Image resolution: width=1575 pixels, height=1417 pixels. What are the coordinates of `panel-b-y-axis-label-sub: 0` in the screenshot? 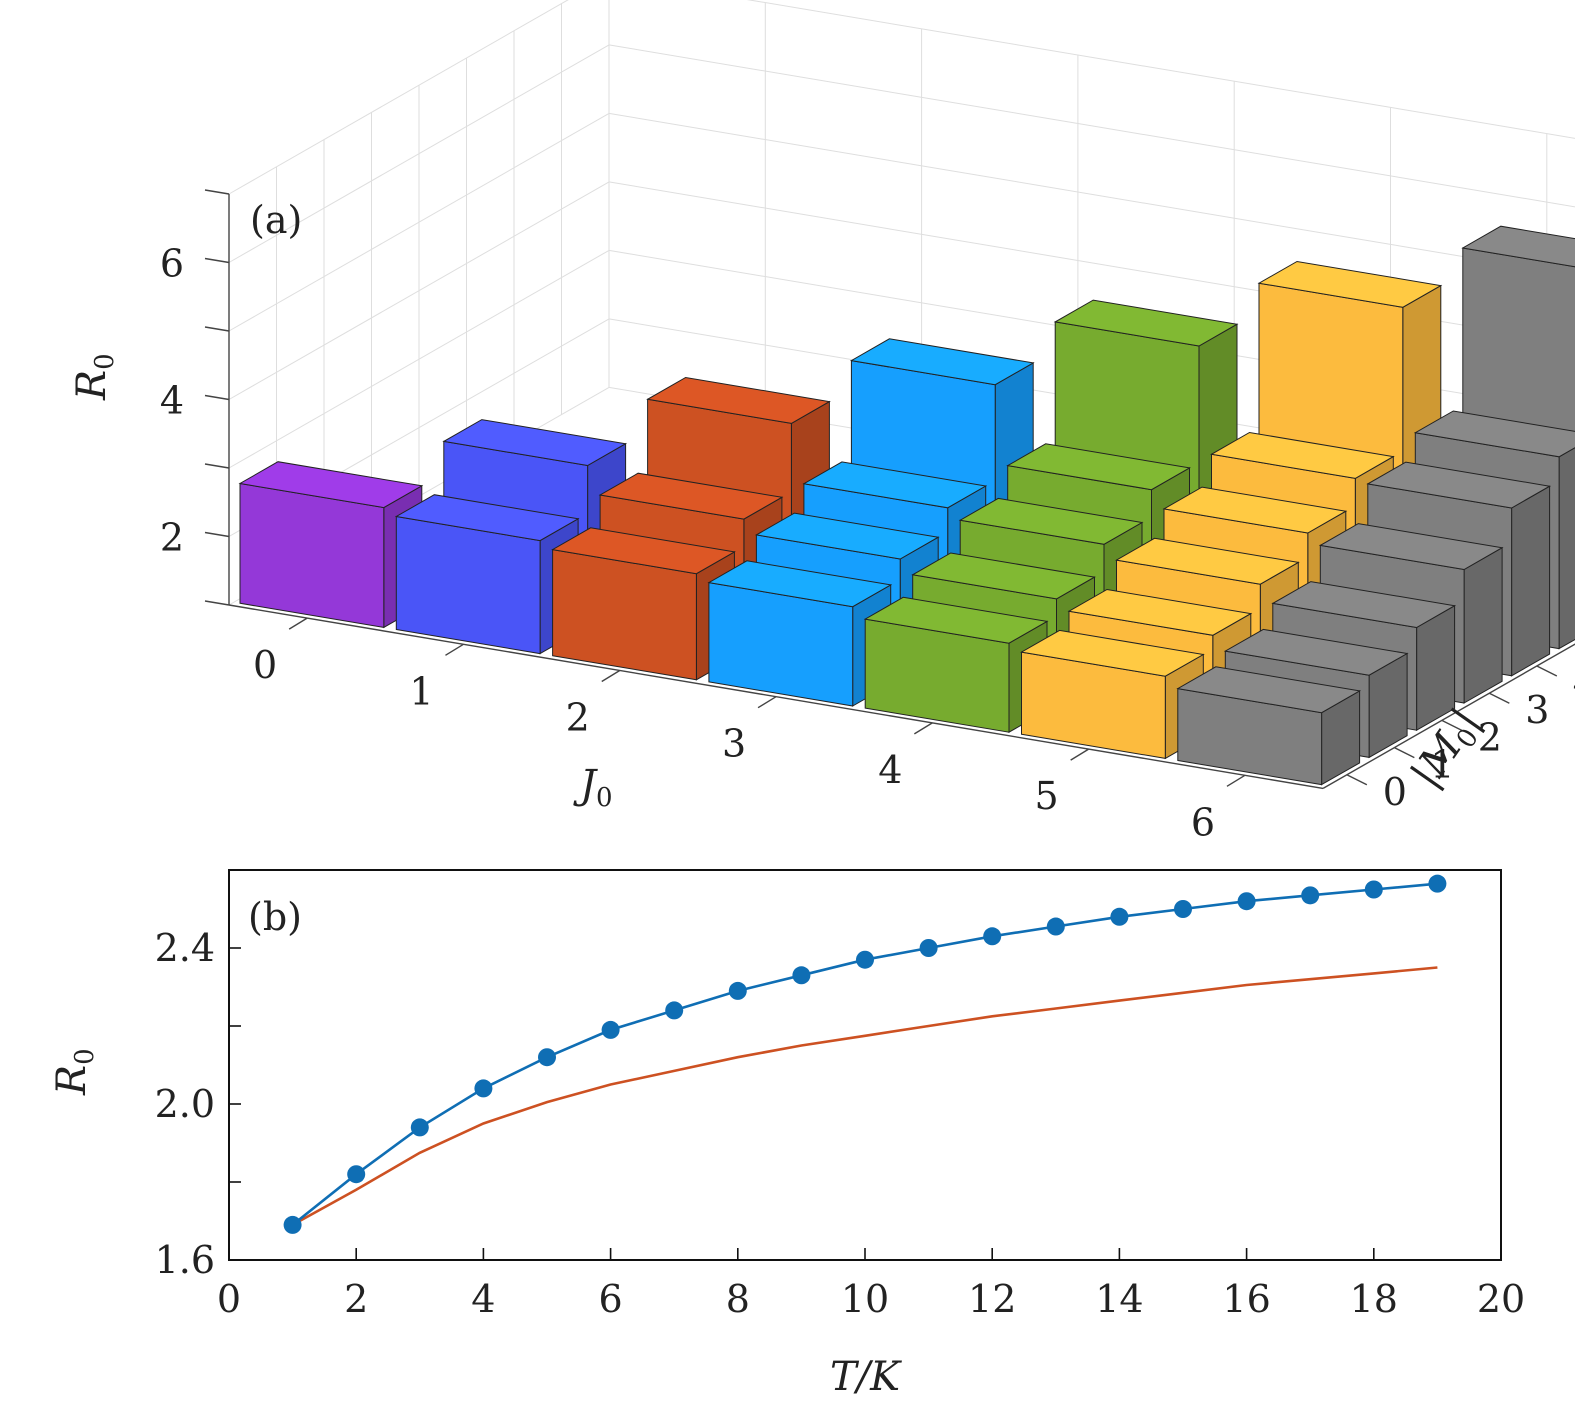 It's located at (85, 1056).